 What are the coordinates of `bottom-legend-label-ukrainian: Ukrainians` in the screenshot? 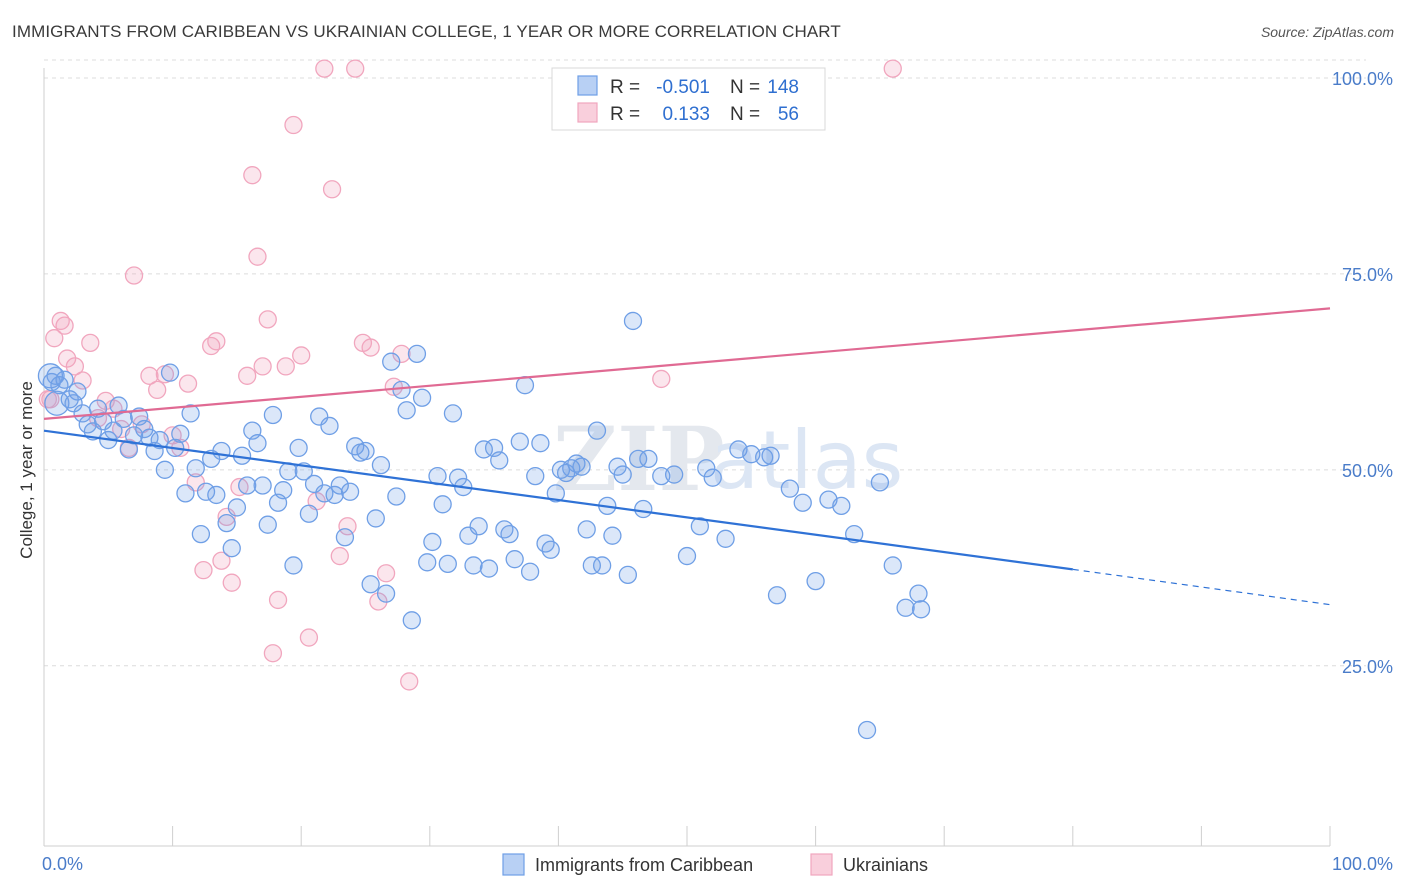 It's located at (885, 865).